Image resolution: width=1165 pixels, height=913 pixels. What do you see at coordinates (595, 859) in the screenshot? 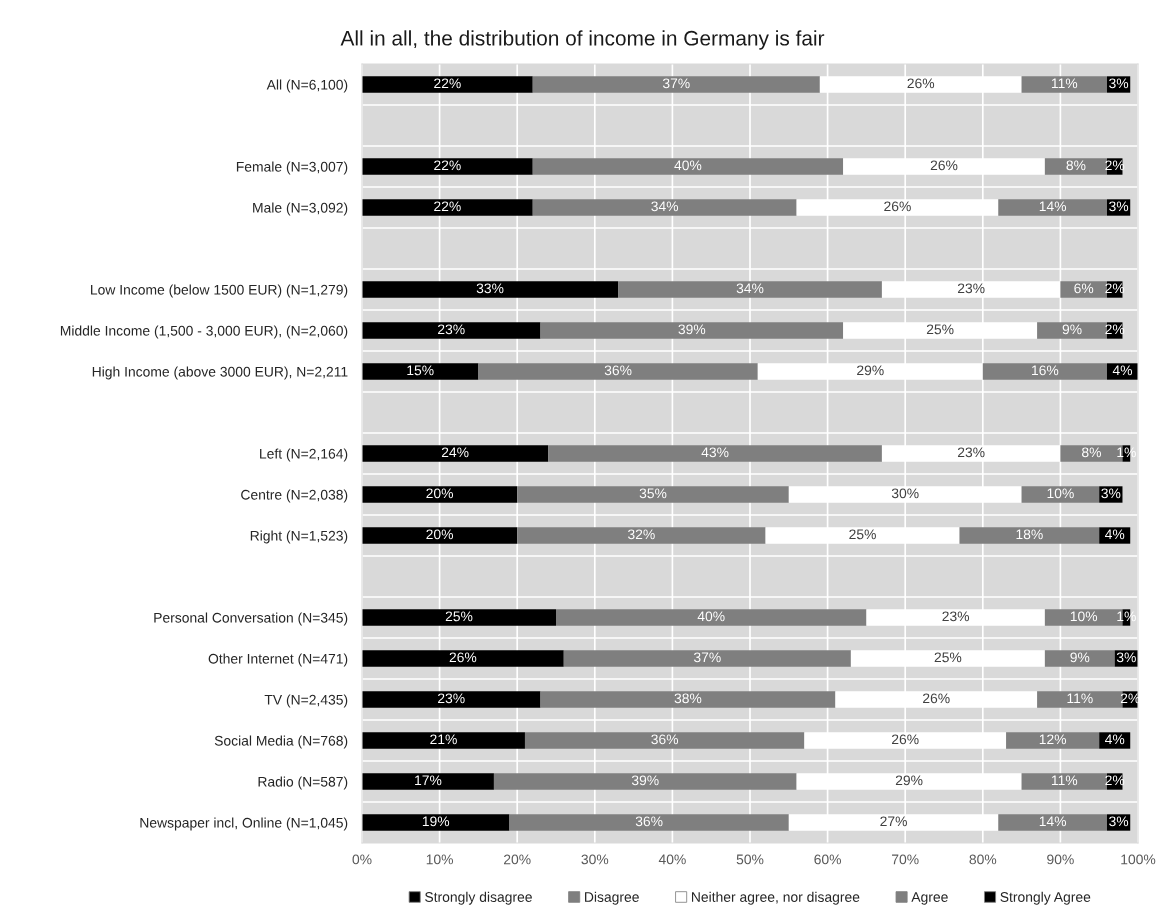
I see `x-tick-label: 30%` at bounding box center [595, 859].